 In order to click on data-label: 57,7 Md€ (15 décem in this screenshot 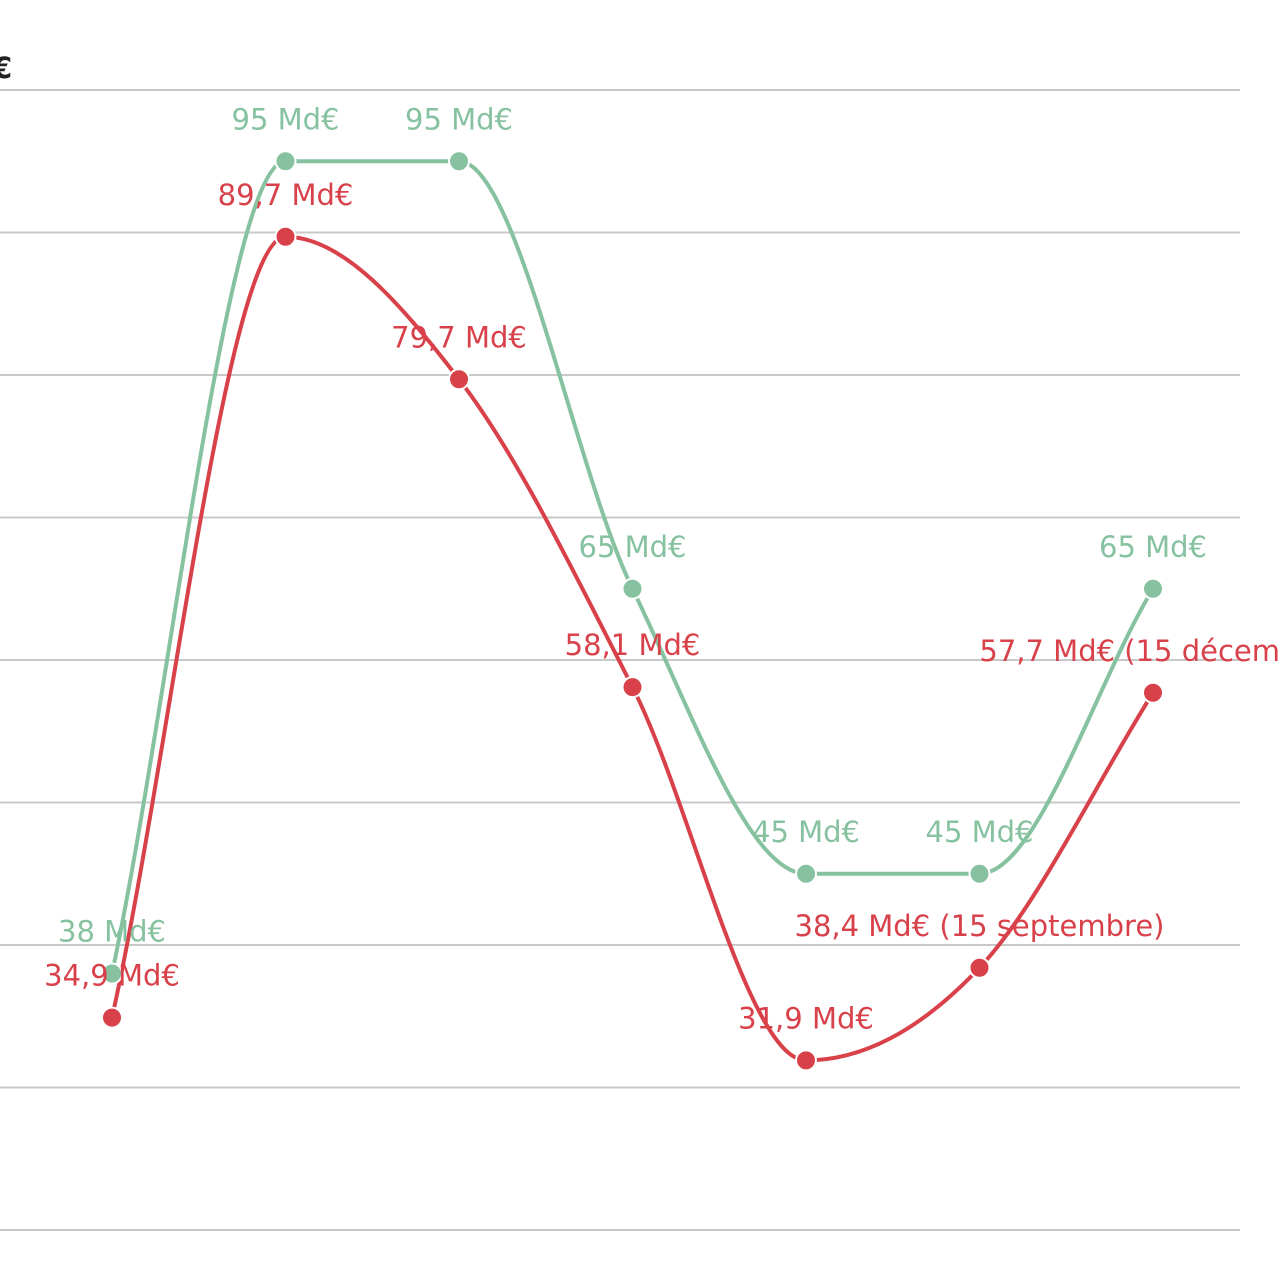, I will do `click(1129, 651)`.